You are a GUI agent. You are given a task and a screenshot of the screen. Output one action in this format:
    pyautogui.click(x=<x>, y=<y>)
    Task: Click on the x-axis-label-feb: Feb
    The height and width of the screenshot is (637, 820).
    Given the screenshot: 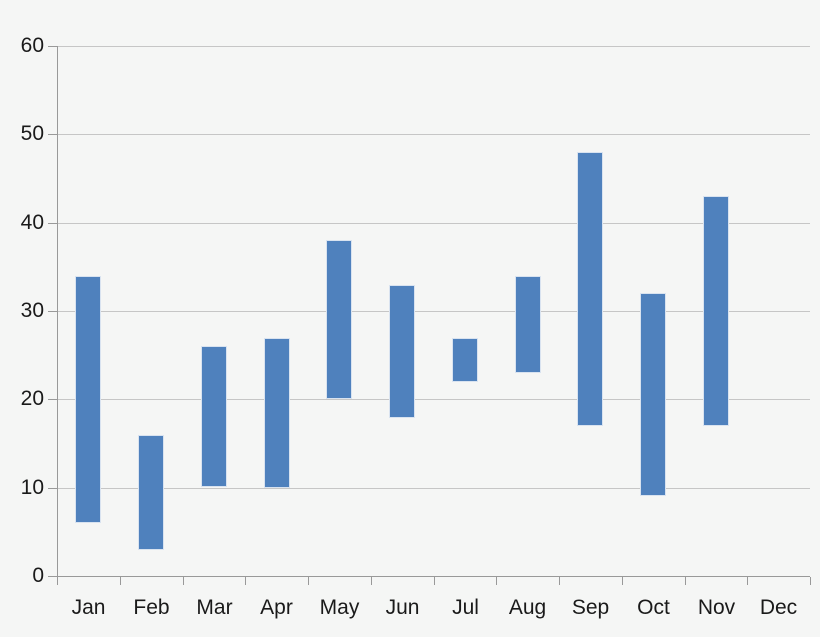 What is the action you would take?
    pyautogui.click(x=151, y=607)
    